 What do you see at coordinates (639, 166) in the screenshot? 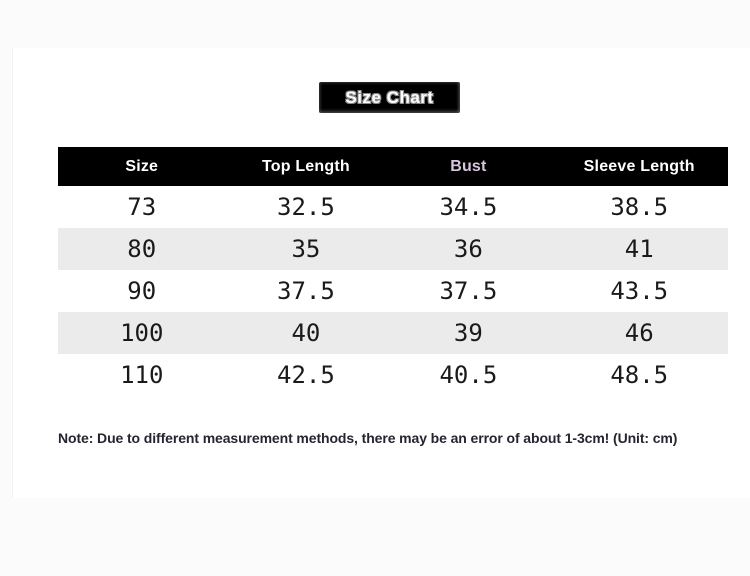
I see `header-cell-sleeve-length: Sleeve Length` at bounding box center [639, 166].